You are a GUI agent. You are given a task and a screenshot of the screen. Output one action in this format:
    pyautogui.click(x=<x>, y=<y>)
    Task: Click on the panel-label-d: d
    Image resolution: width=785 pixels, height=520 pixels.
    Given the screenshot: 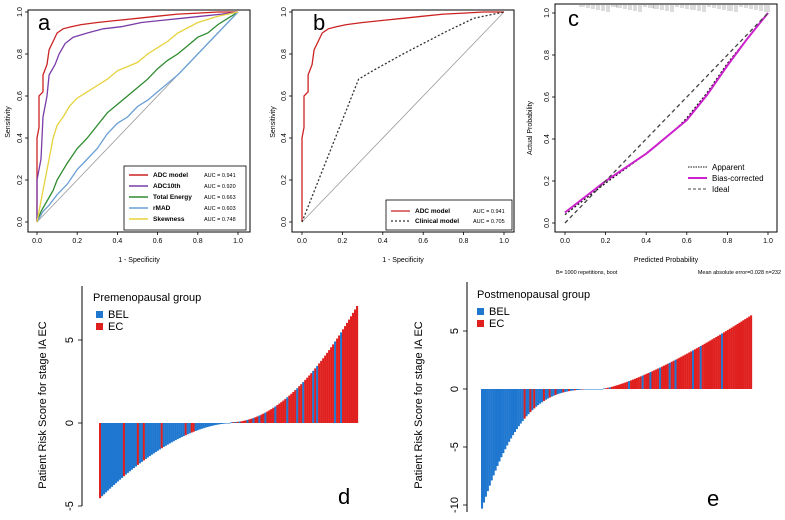 What is the action you would take?
    pyautogui.click(x=344, y=496)
    